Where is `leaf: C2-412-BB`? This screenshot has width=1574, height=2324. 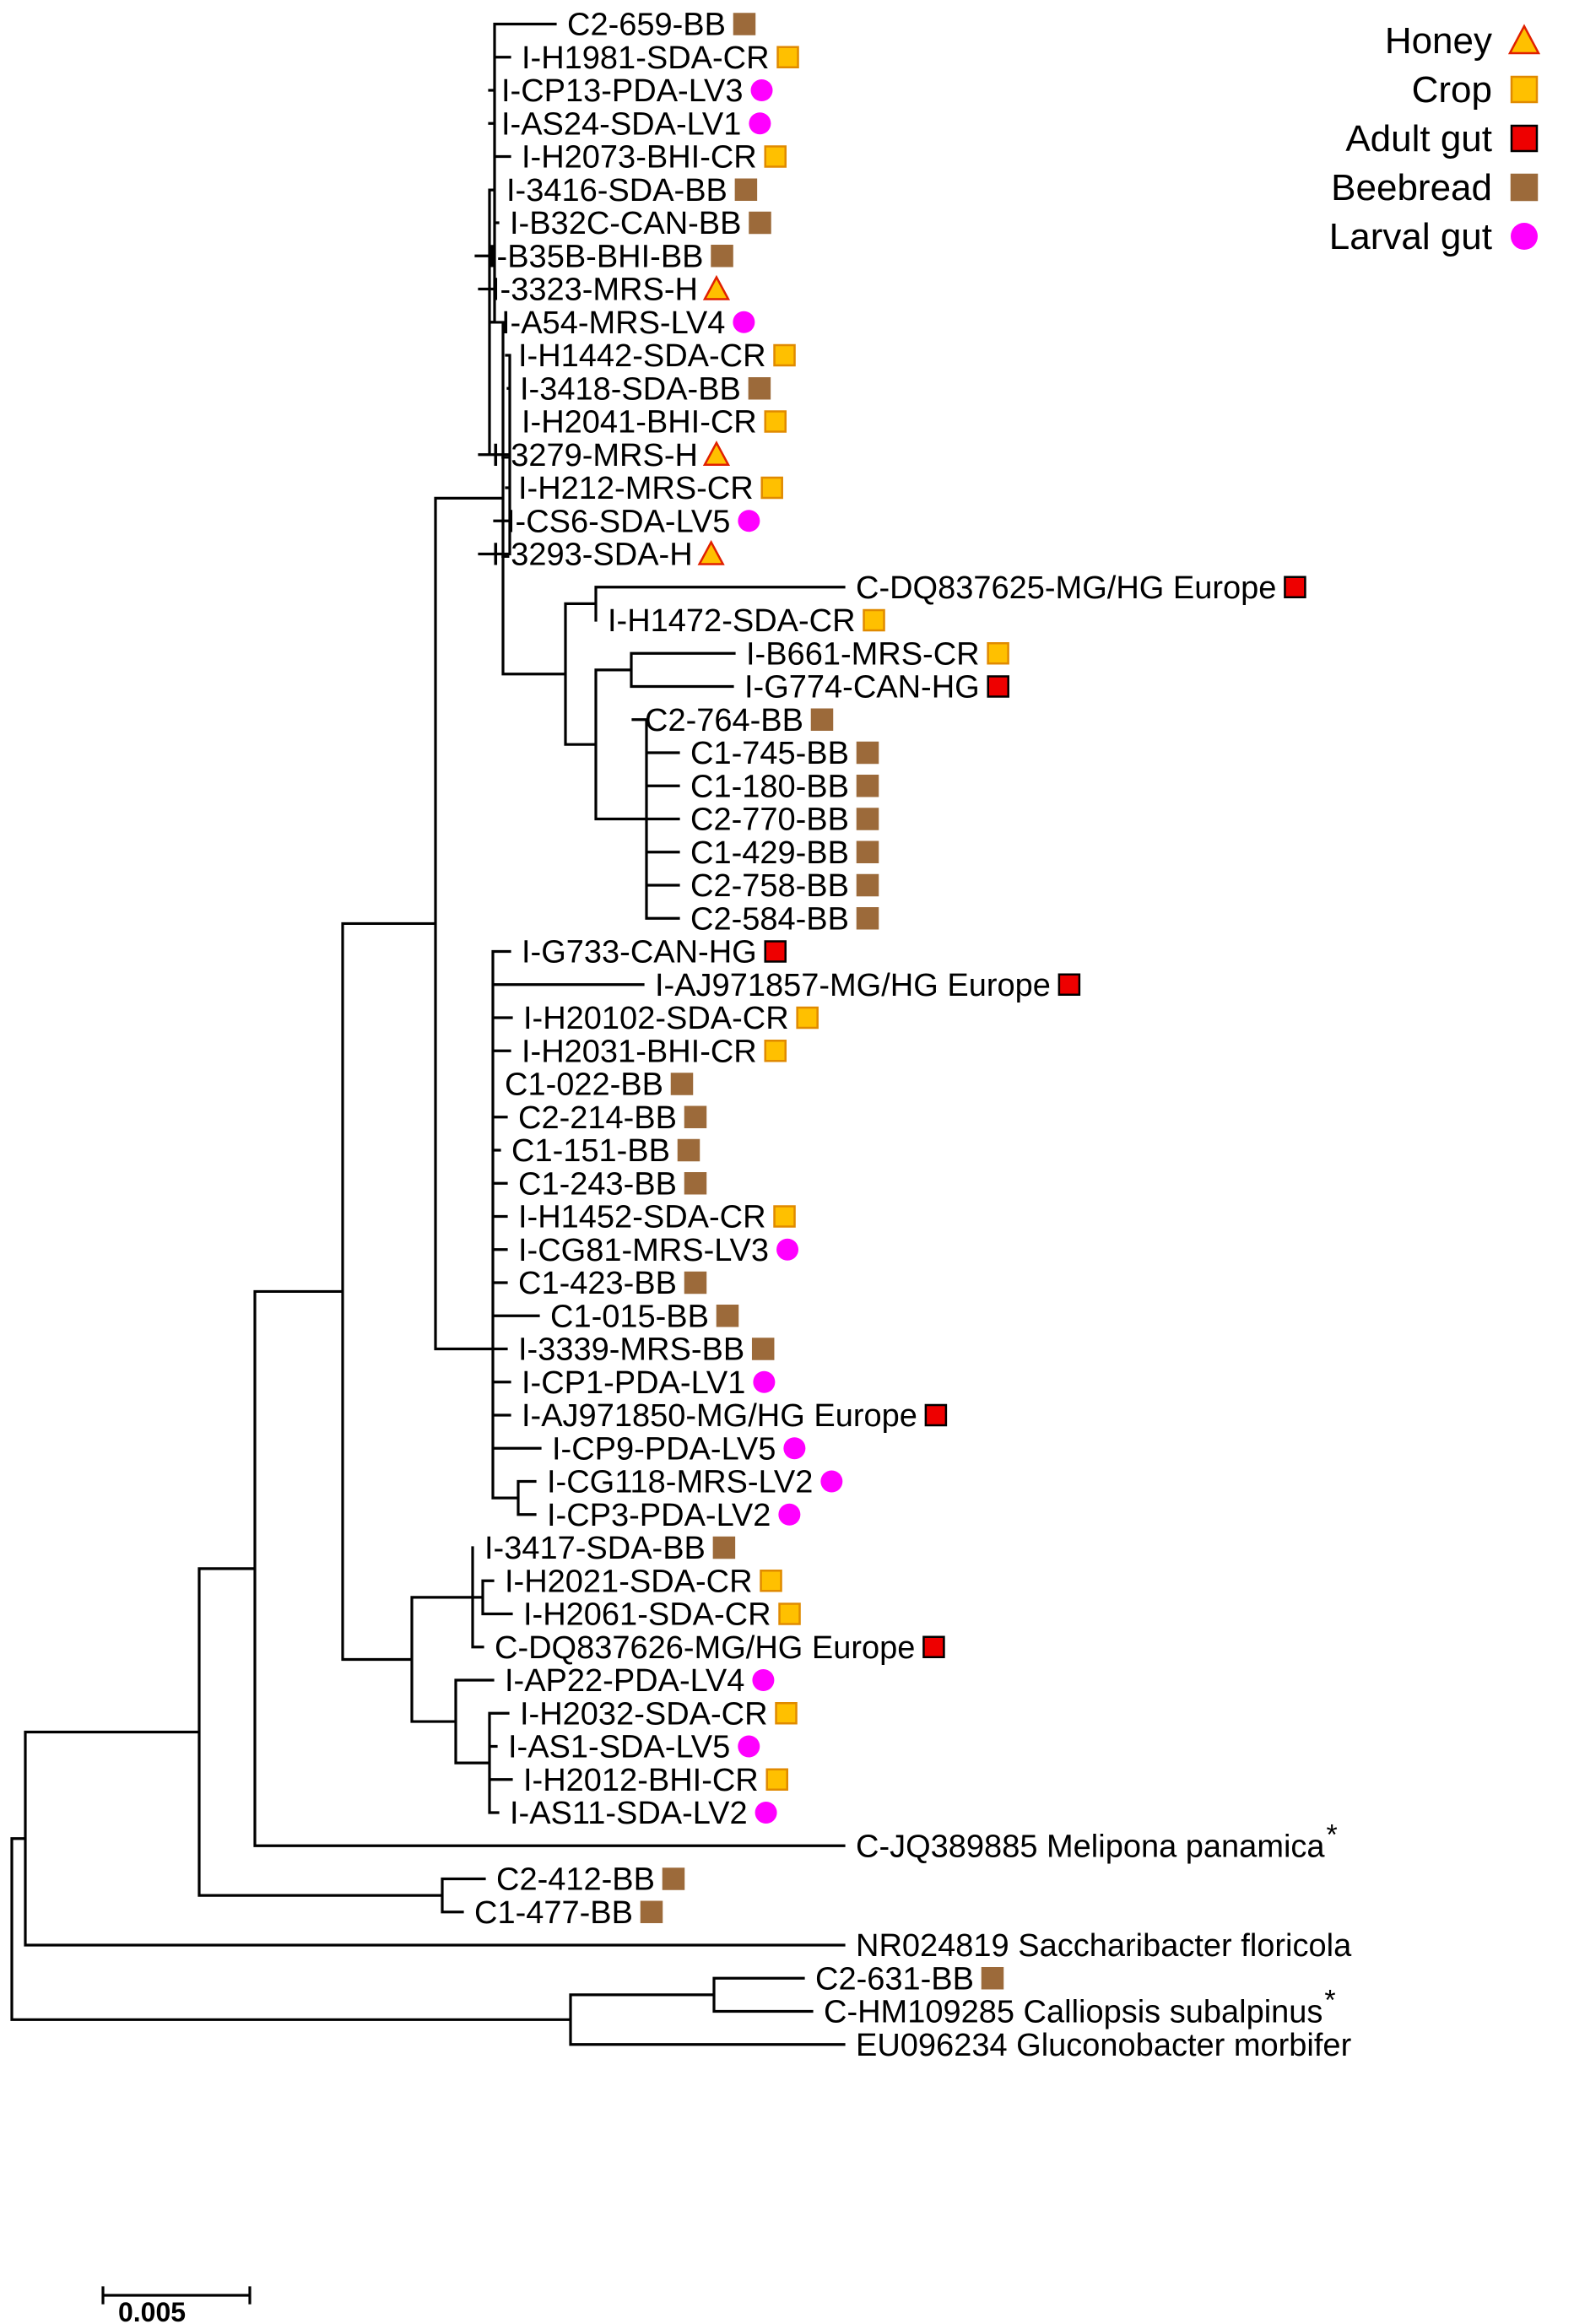
leaf: C2-412-BB is located at coordinates (590, 1880).